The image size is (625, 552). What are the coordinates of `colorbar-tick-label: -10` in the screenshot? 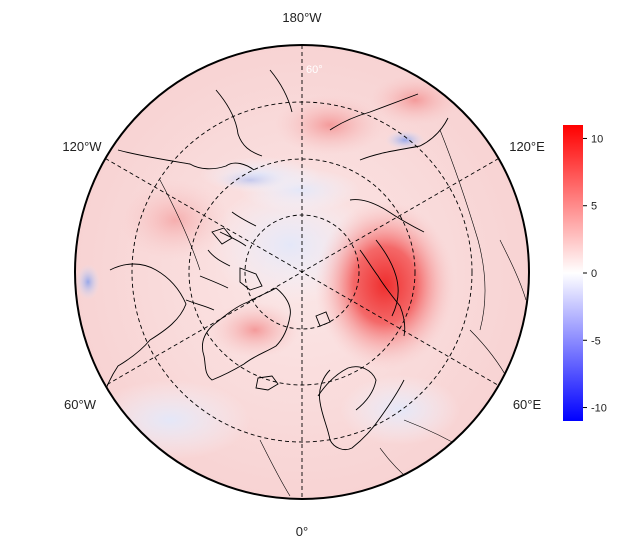 It's located at (599, 409).